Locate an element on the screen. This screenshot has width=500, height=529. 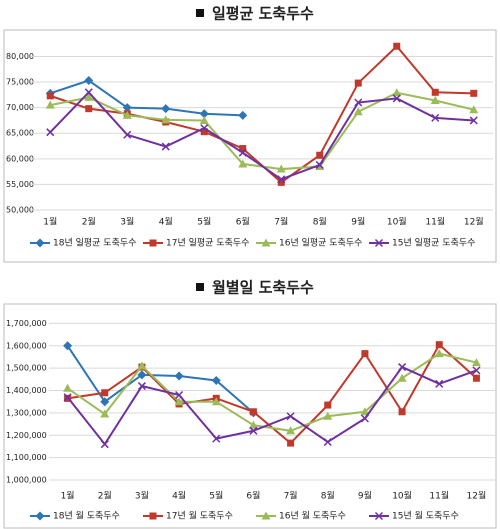
y-tick-label: 75,000 is located at coordinates (20, 82).